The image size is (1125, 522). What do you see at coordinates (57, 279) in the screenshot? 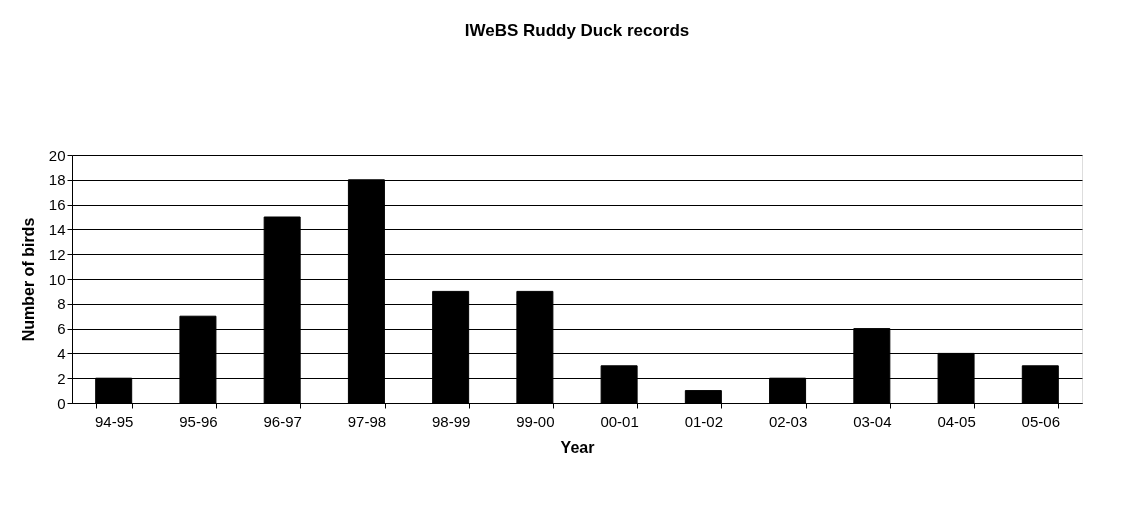
I see `y-tick-label: 10` at bounding box center [57, 279].